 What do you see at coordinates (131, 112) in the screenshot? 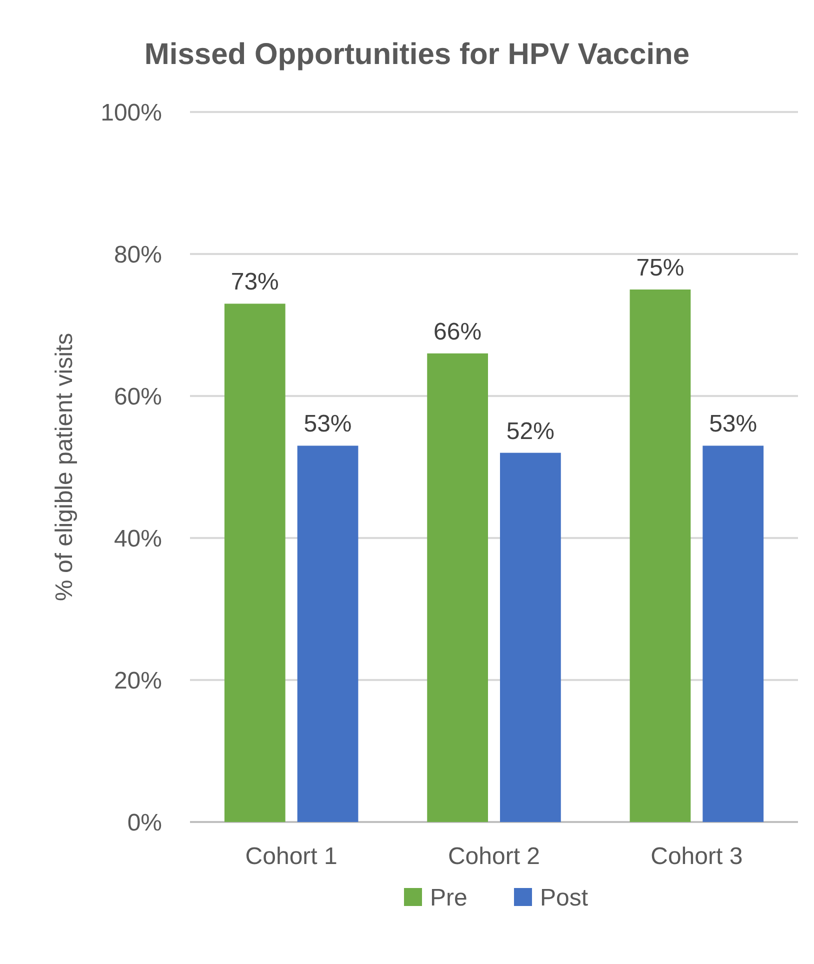
I see `y-tick-label: 100%` at bounding box center [131, 112].